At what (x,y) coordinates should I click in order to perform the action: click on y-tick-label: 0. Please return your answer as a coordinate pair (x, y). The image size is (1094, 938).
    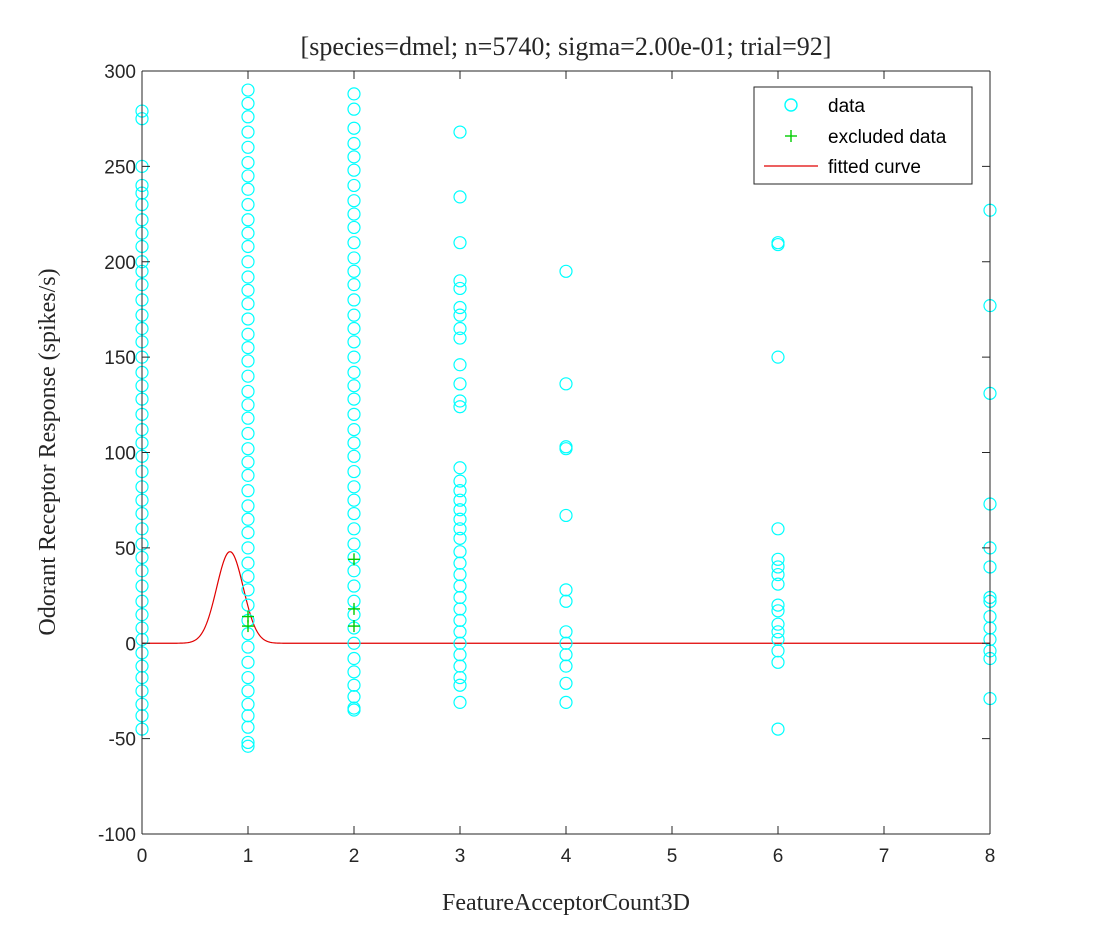
    Looking at the image, I should click on (130, 644).